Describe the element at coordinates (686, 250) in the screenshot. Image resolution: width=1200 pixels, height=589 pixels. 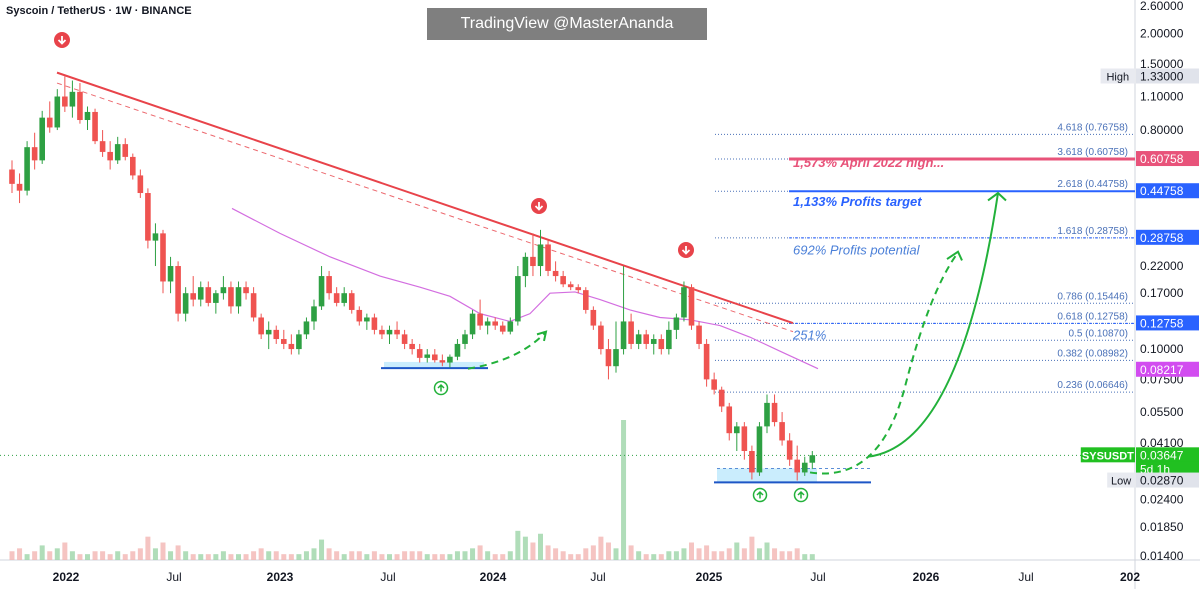
I see `down-arrow-icon` at that location.